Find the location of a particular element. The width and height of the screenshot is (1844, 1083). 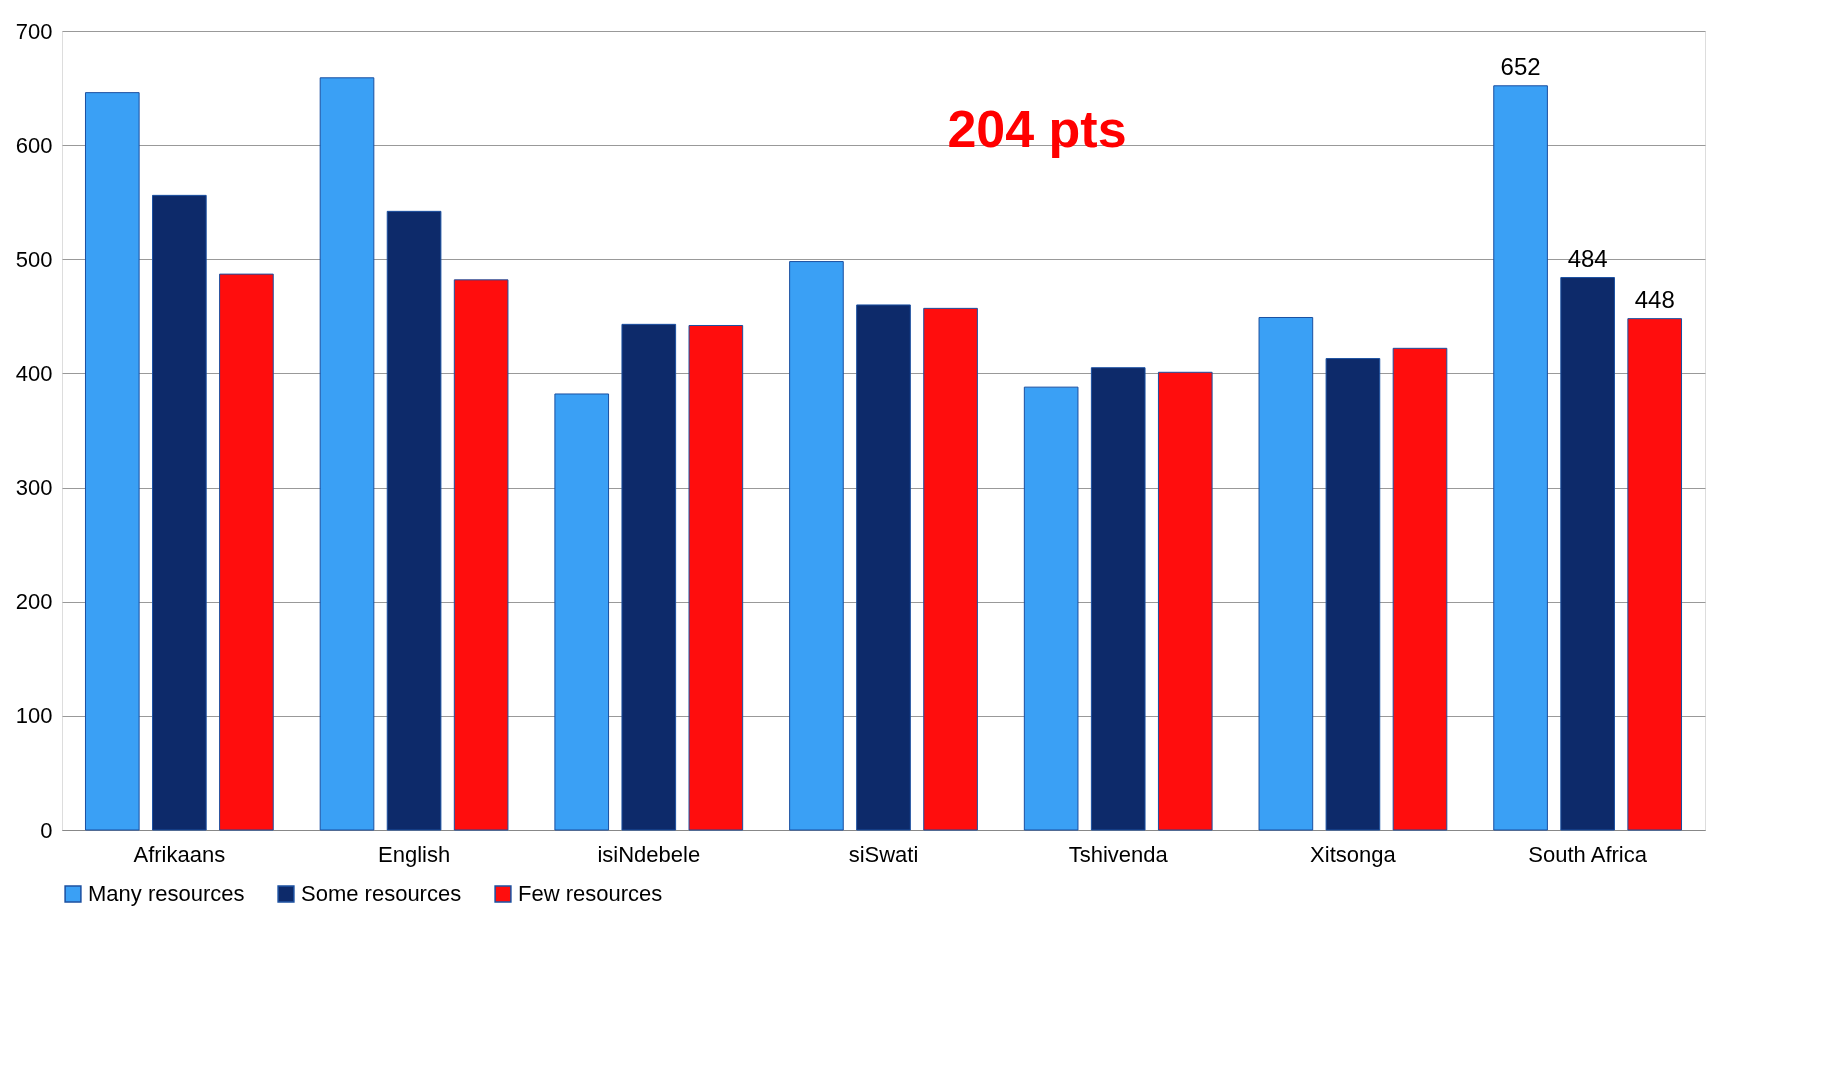

y-tick-label: 600 is located at coordinates (34, 145).